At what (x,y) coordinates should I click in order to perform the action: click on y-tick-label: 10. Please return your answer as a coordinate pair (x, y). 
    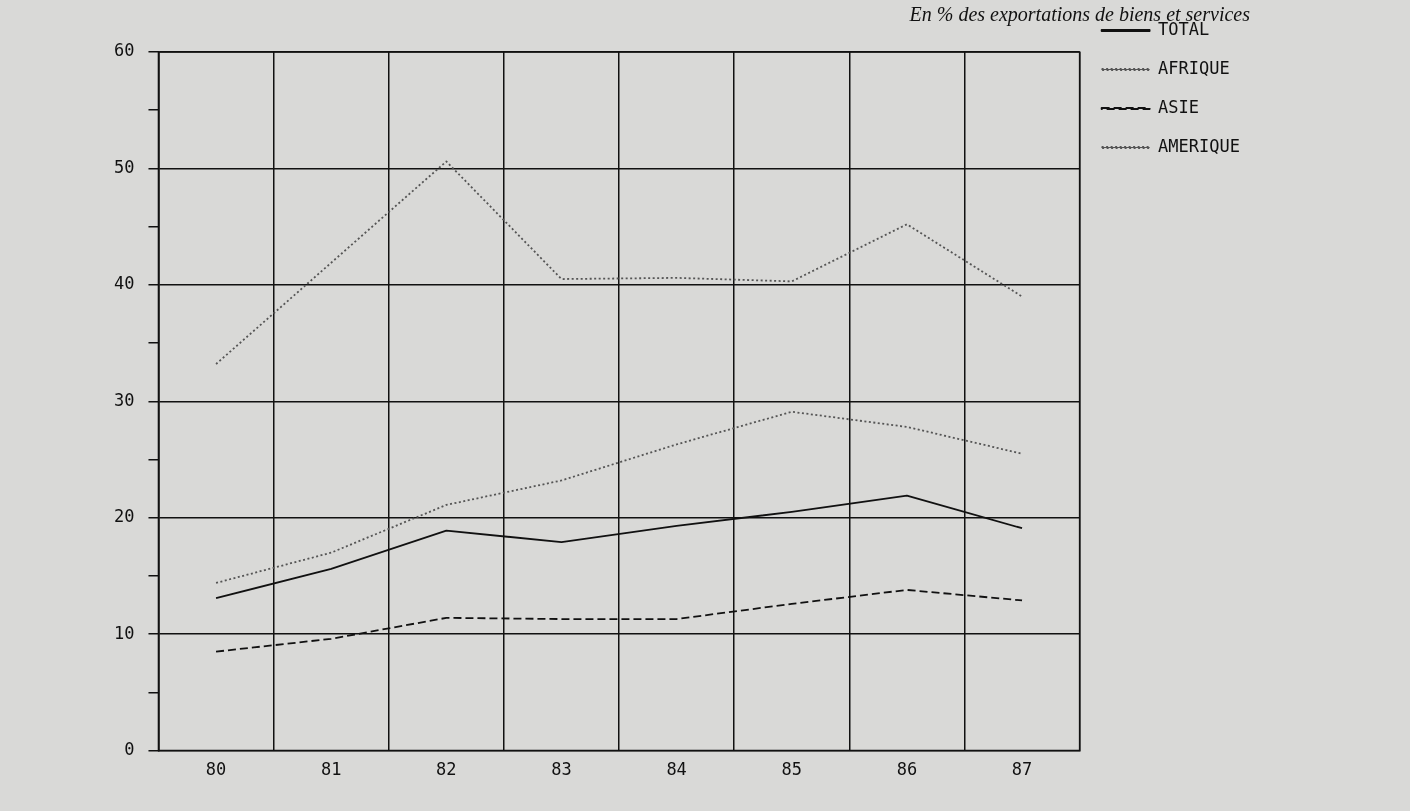
    Looking at the image, I should click on (124, 632).